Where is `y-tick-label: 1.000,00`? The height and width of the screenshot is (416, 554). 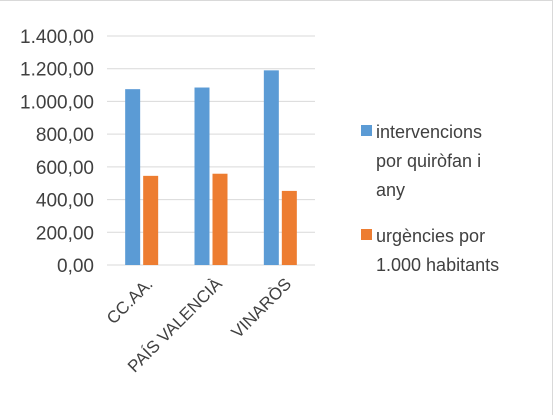
y-tick-label: 1.000,00 is located at coordinates (57, 102).